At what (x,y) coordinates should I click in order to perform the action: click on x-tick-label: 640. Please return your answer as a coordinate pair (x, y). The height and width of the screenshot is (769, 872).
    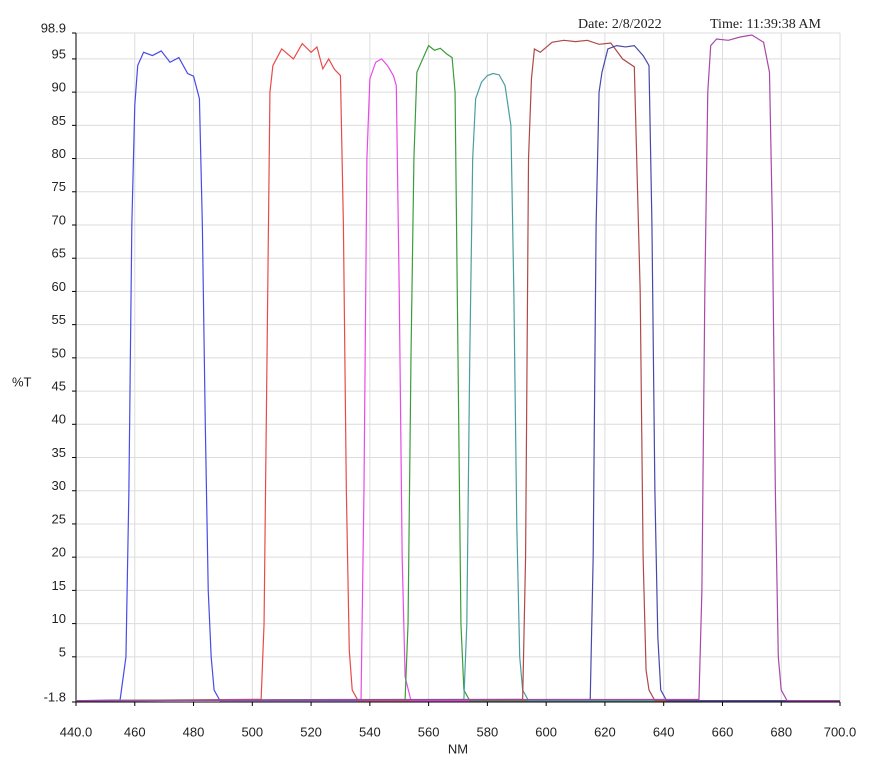
    Looking at the image, I should click on (664, 731).